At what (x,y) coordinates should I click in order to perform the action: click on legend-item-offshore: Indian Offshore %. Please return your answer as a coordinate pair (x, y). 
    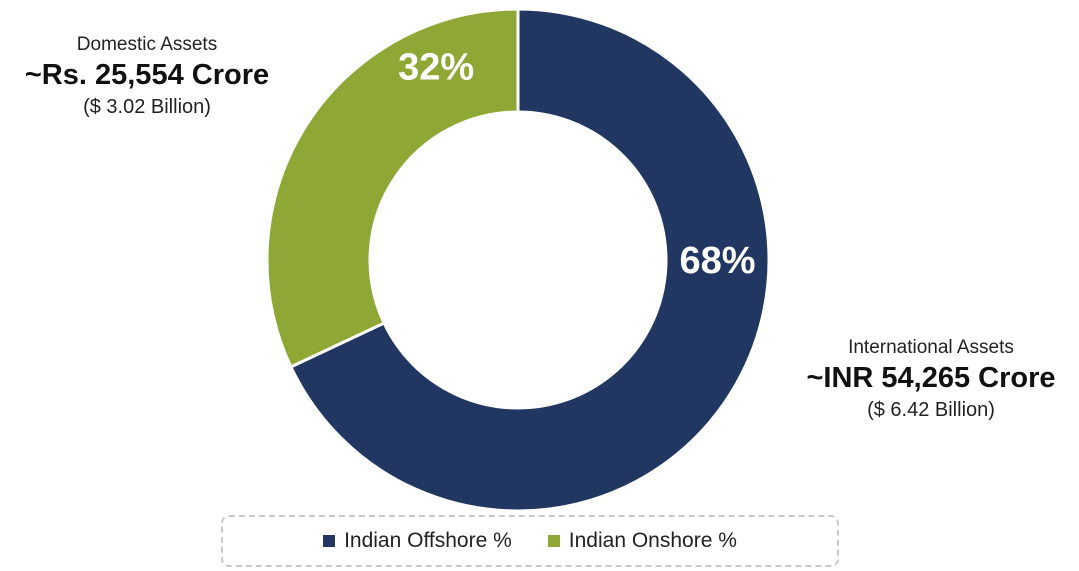
    Looking at the image, I should click on (417, 541).